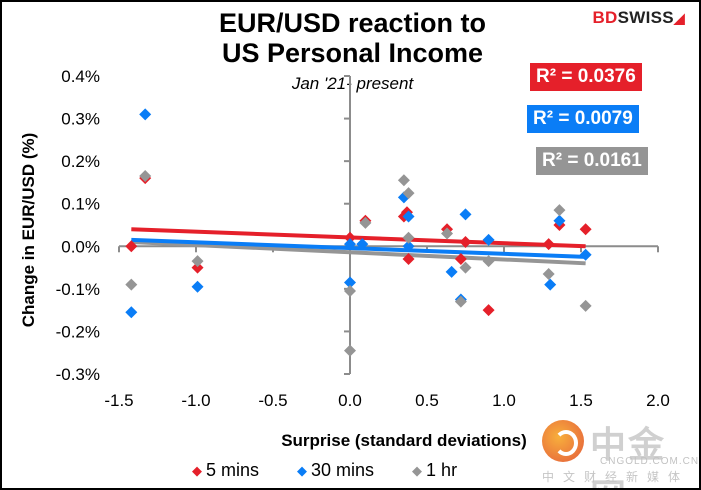 The image size is (701, 490). What do you see at coordinates (404, 440) in the screenshot?
I see `x-axis-title: Surprise (standard deviations)` at bounding box center [404, 440].